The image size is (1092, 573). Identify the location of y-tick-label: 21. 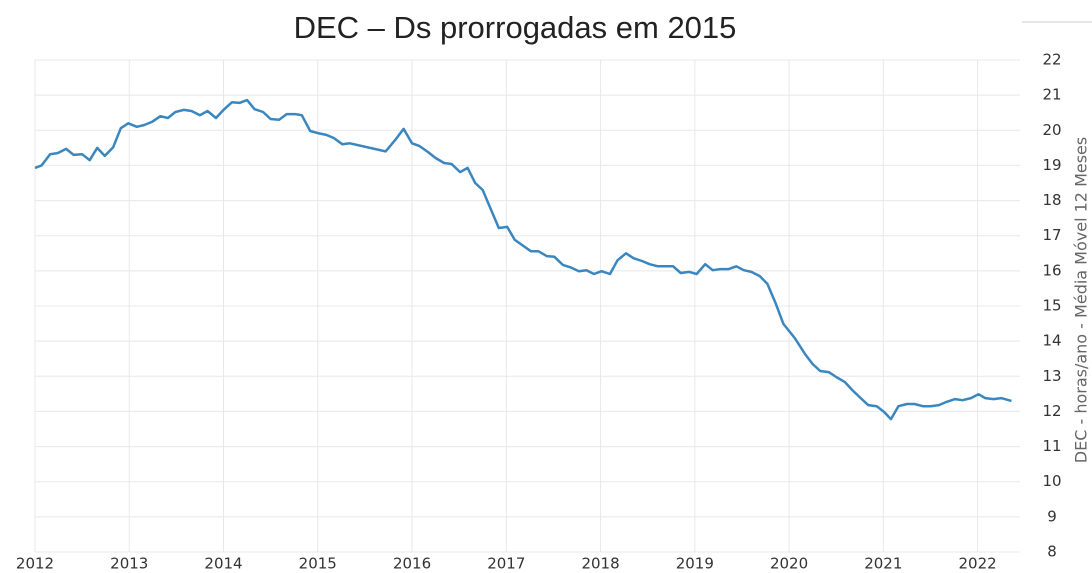
(1051, 95).